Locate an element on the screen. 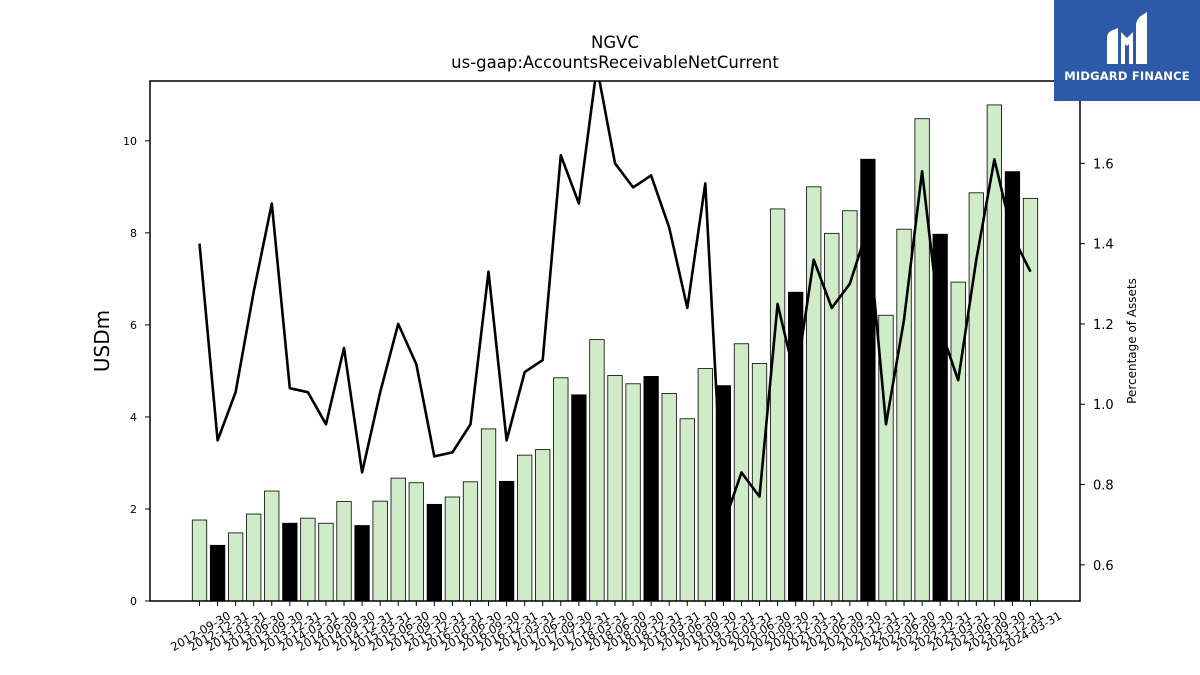 Image resolution: width=1200 pixels, height=675 pixels. y2-tick-label: 0.6 is located at coordinates (1103, 566).